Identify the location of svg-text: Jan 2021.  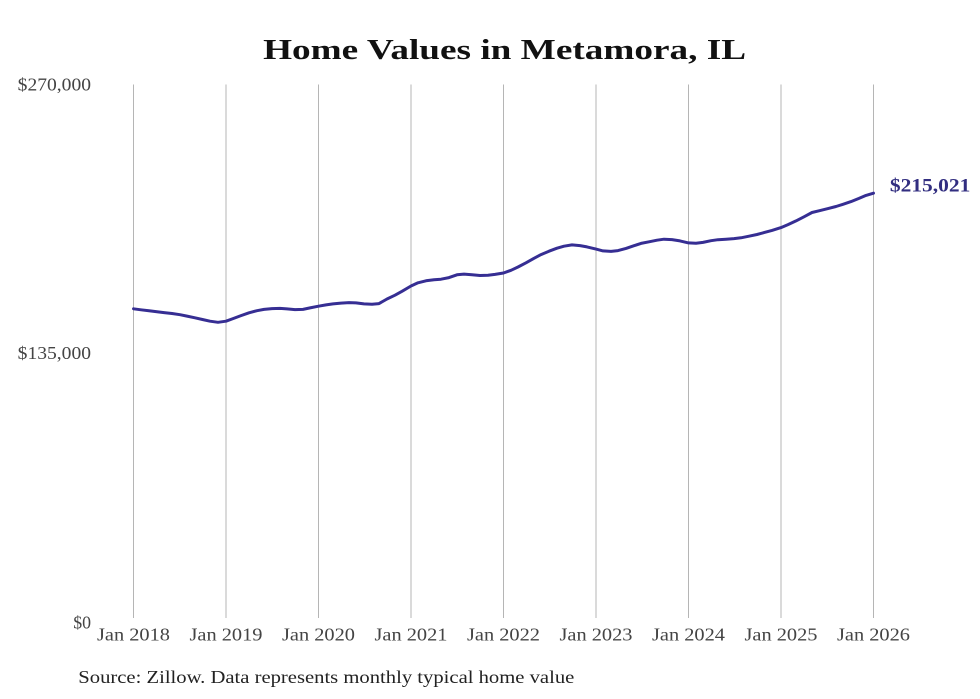
(411, 635).